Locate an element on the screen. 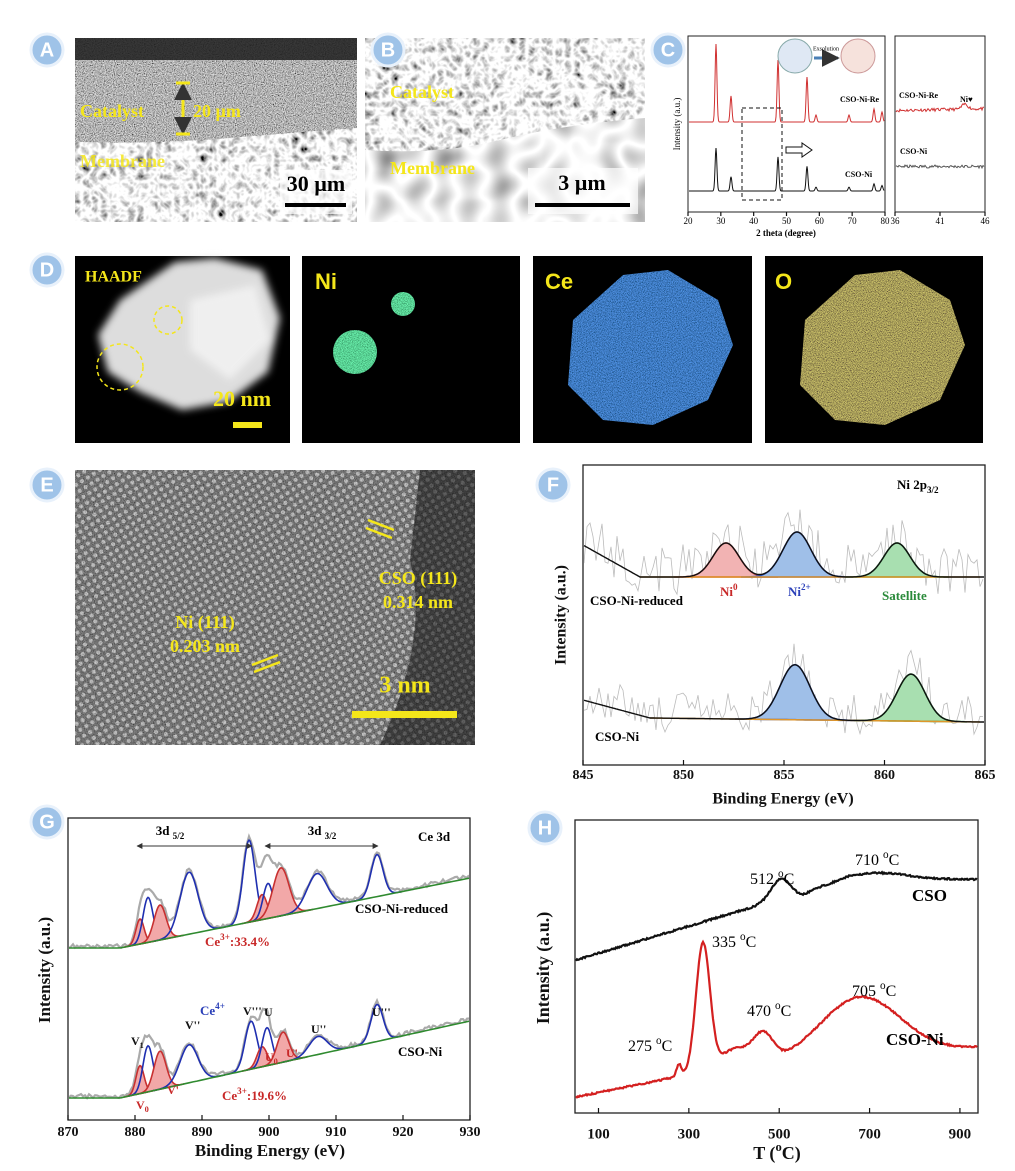 This screenshot has height=1171, width=1015. peak-label: Ni♥ is located at coordinates (966, 99).